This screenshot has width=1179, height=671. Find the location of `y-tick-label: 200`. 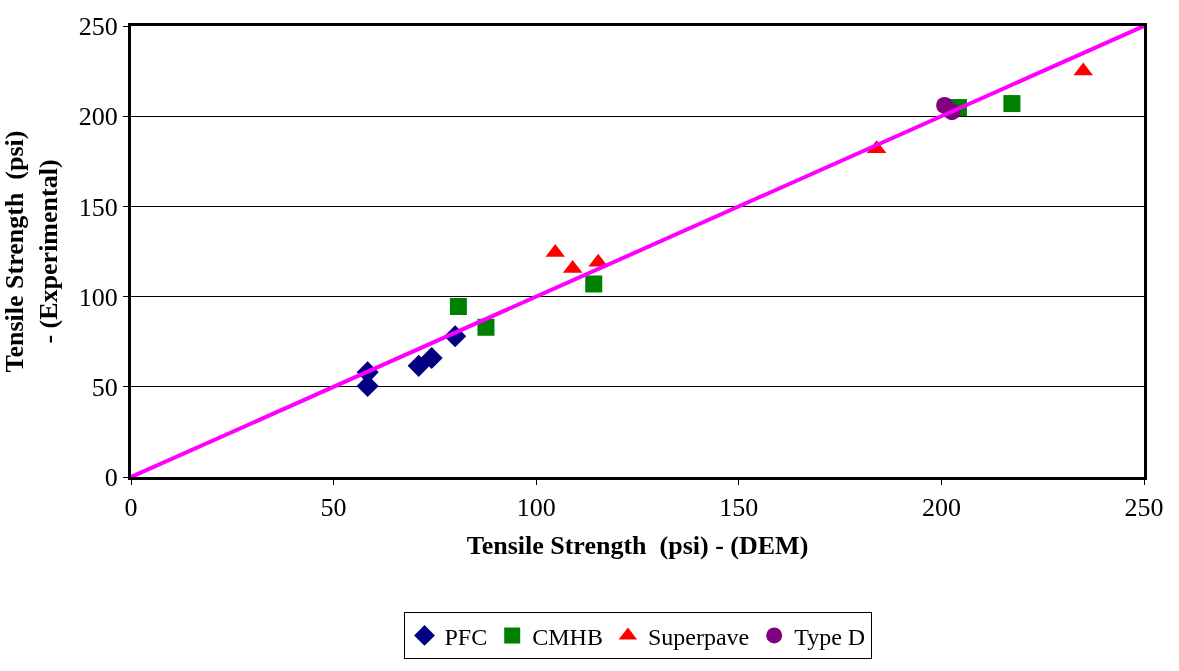

y-tick-label: 200 is located at coordinates (98, 117).